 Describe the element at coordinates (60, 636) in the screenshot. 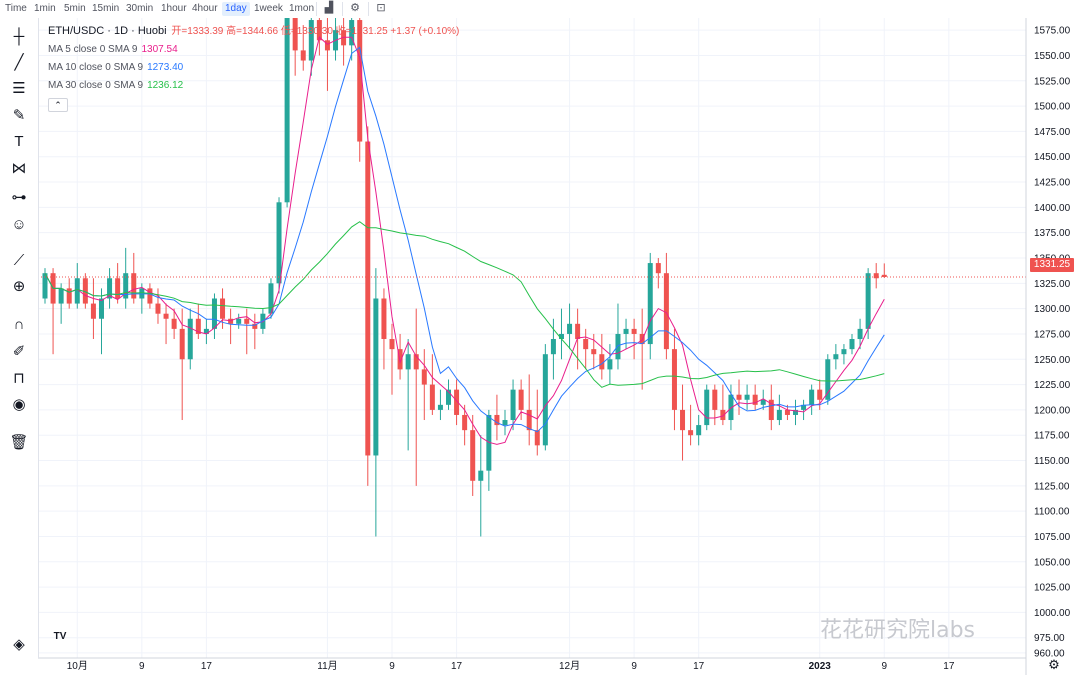

I see `tradingview-logo: TV` at that location.